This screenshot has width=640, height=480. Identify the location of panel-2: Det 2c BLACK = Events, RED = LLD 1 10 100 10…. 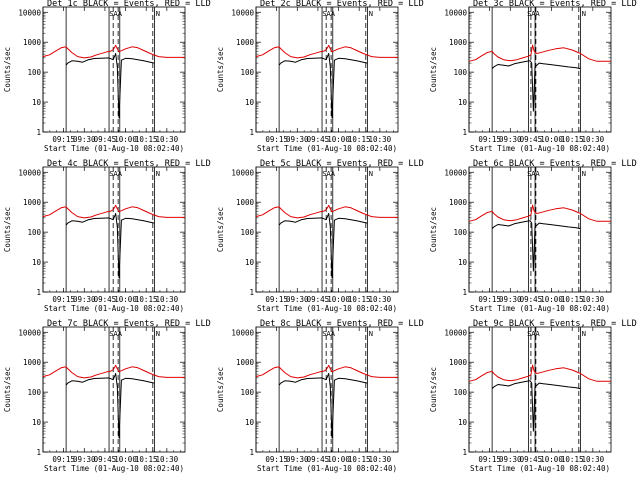
(320, 76).